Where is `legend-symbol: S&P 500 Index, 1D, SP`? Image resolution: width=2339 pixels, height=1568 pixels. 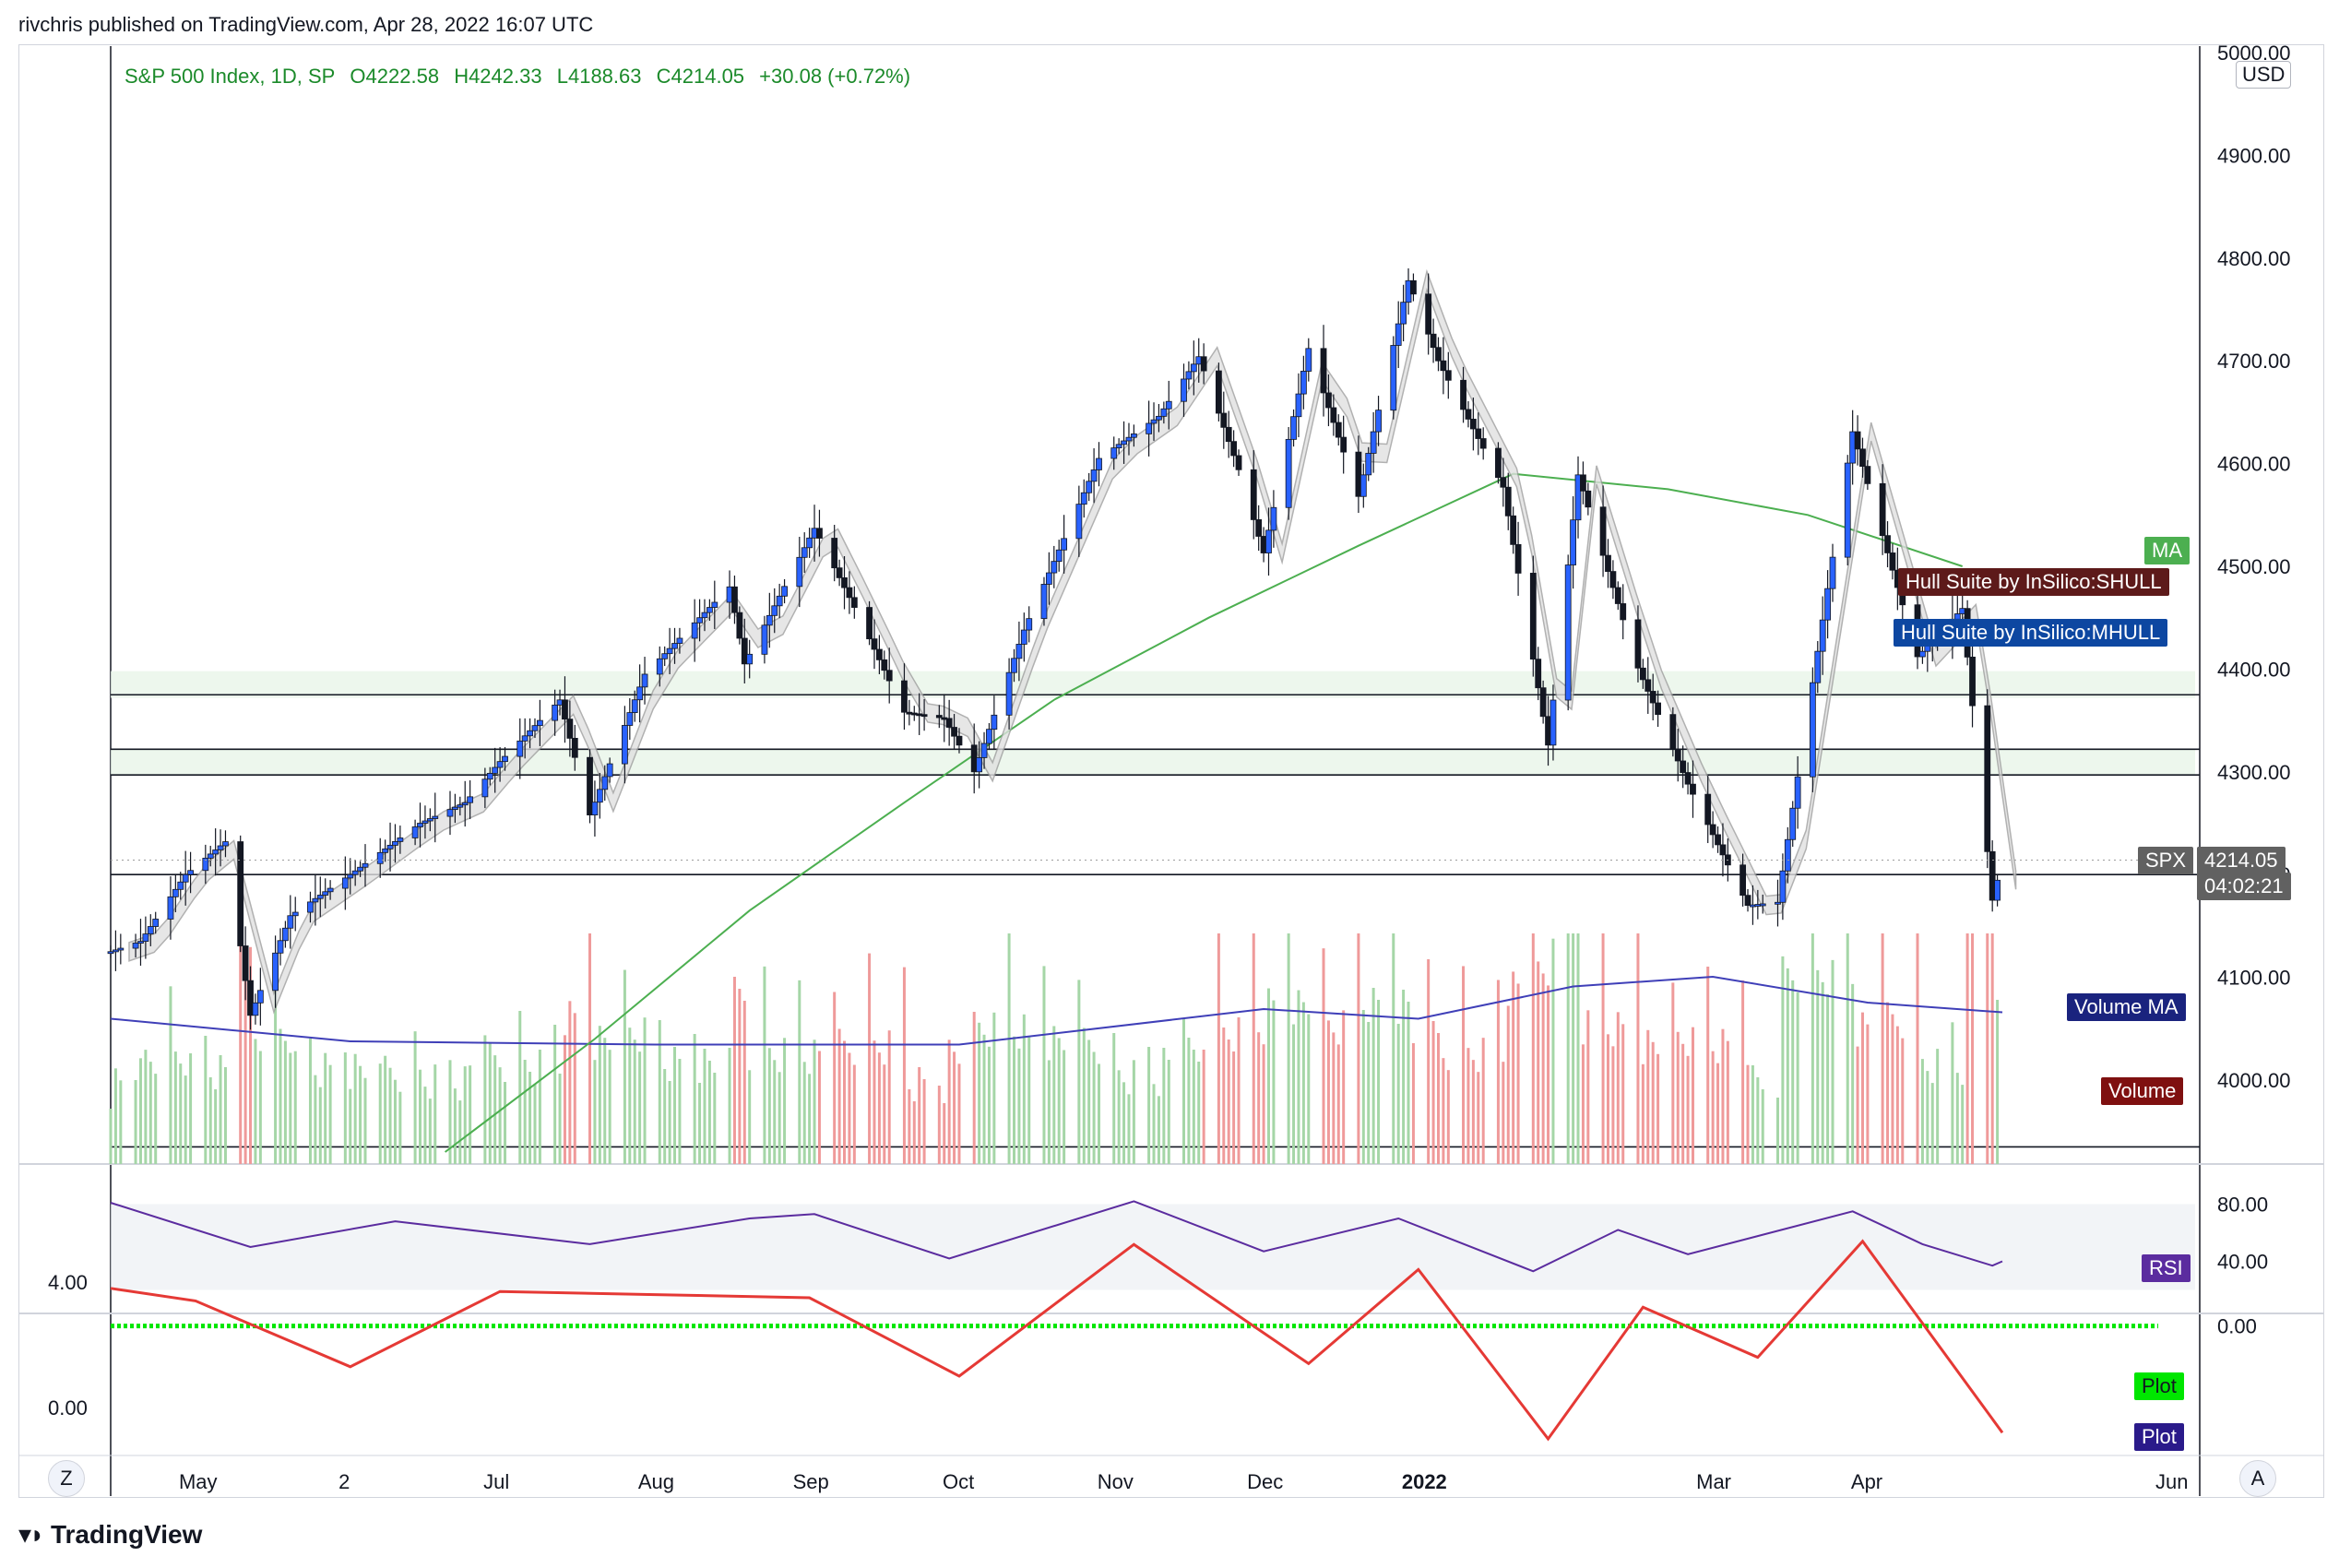 legend-symbol: S&P 500 Index, 1D, SP is located at coordinates (231, 76).